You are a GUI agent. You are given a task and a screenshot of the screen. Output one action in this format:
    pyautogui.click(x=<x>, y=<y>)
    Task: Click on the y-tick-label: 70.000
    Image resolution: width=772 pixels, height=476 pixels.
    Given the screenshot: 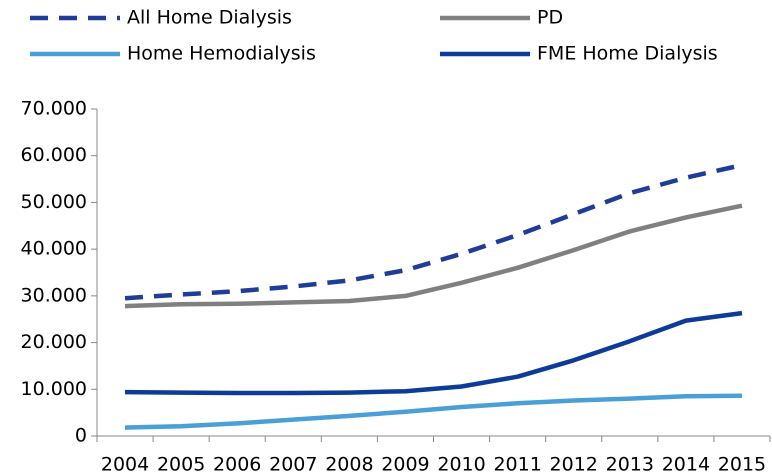 What is the action you would take?
    pyautogui.click(x=54, y=109)
    